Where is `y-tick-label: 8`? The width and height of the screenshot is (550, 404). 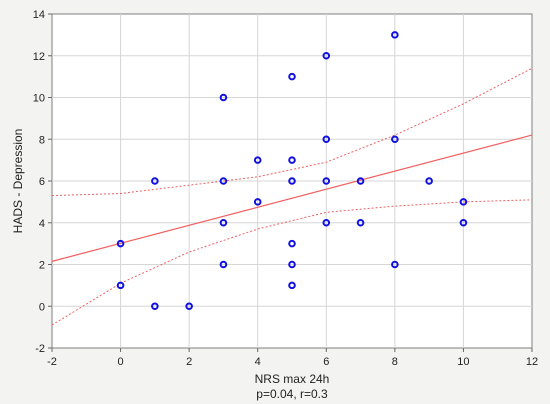
y-tick-label: 8 is located at coordinates (42, 140).